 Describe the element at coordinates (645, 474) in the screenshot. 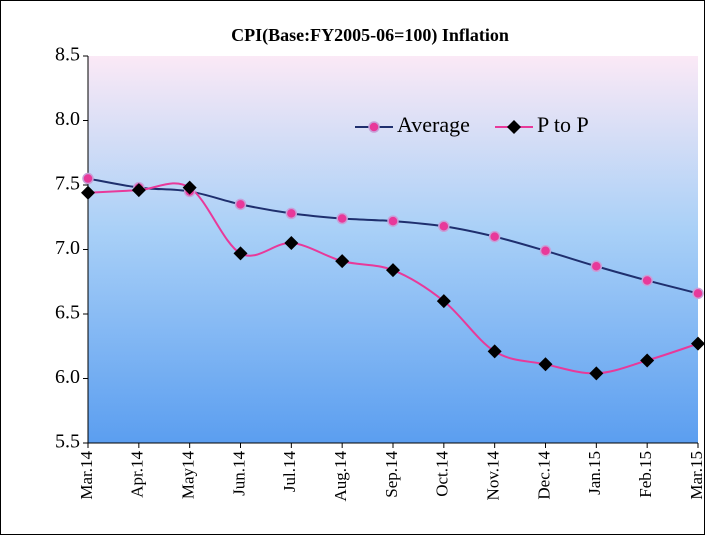

I see `x-tick-label: Feb.15` at that location.